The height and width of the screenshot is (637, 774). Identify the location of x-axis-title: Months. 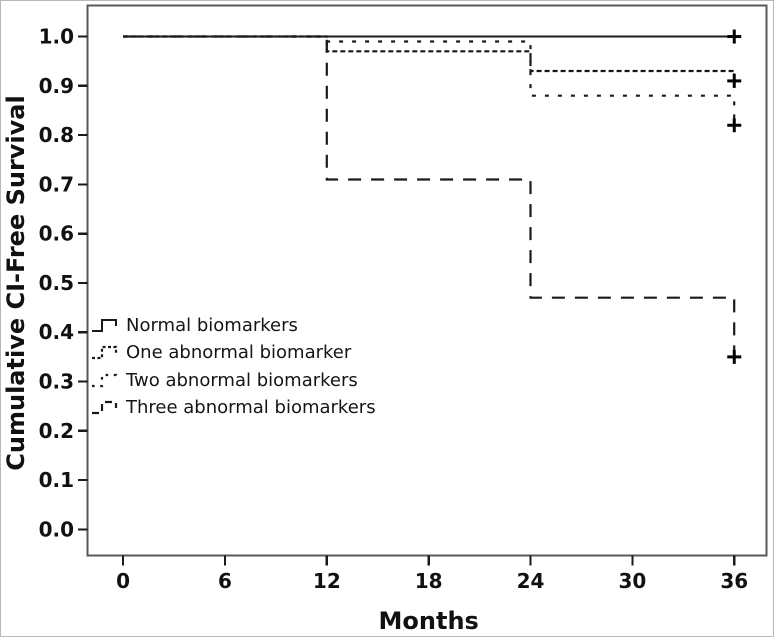
(429, 621).